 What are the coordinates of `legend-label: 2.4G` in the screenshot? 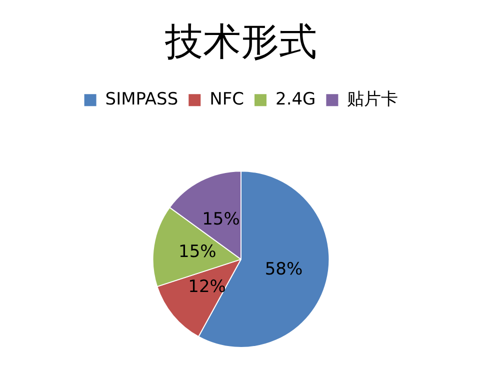 It's located at (296, 100).